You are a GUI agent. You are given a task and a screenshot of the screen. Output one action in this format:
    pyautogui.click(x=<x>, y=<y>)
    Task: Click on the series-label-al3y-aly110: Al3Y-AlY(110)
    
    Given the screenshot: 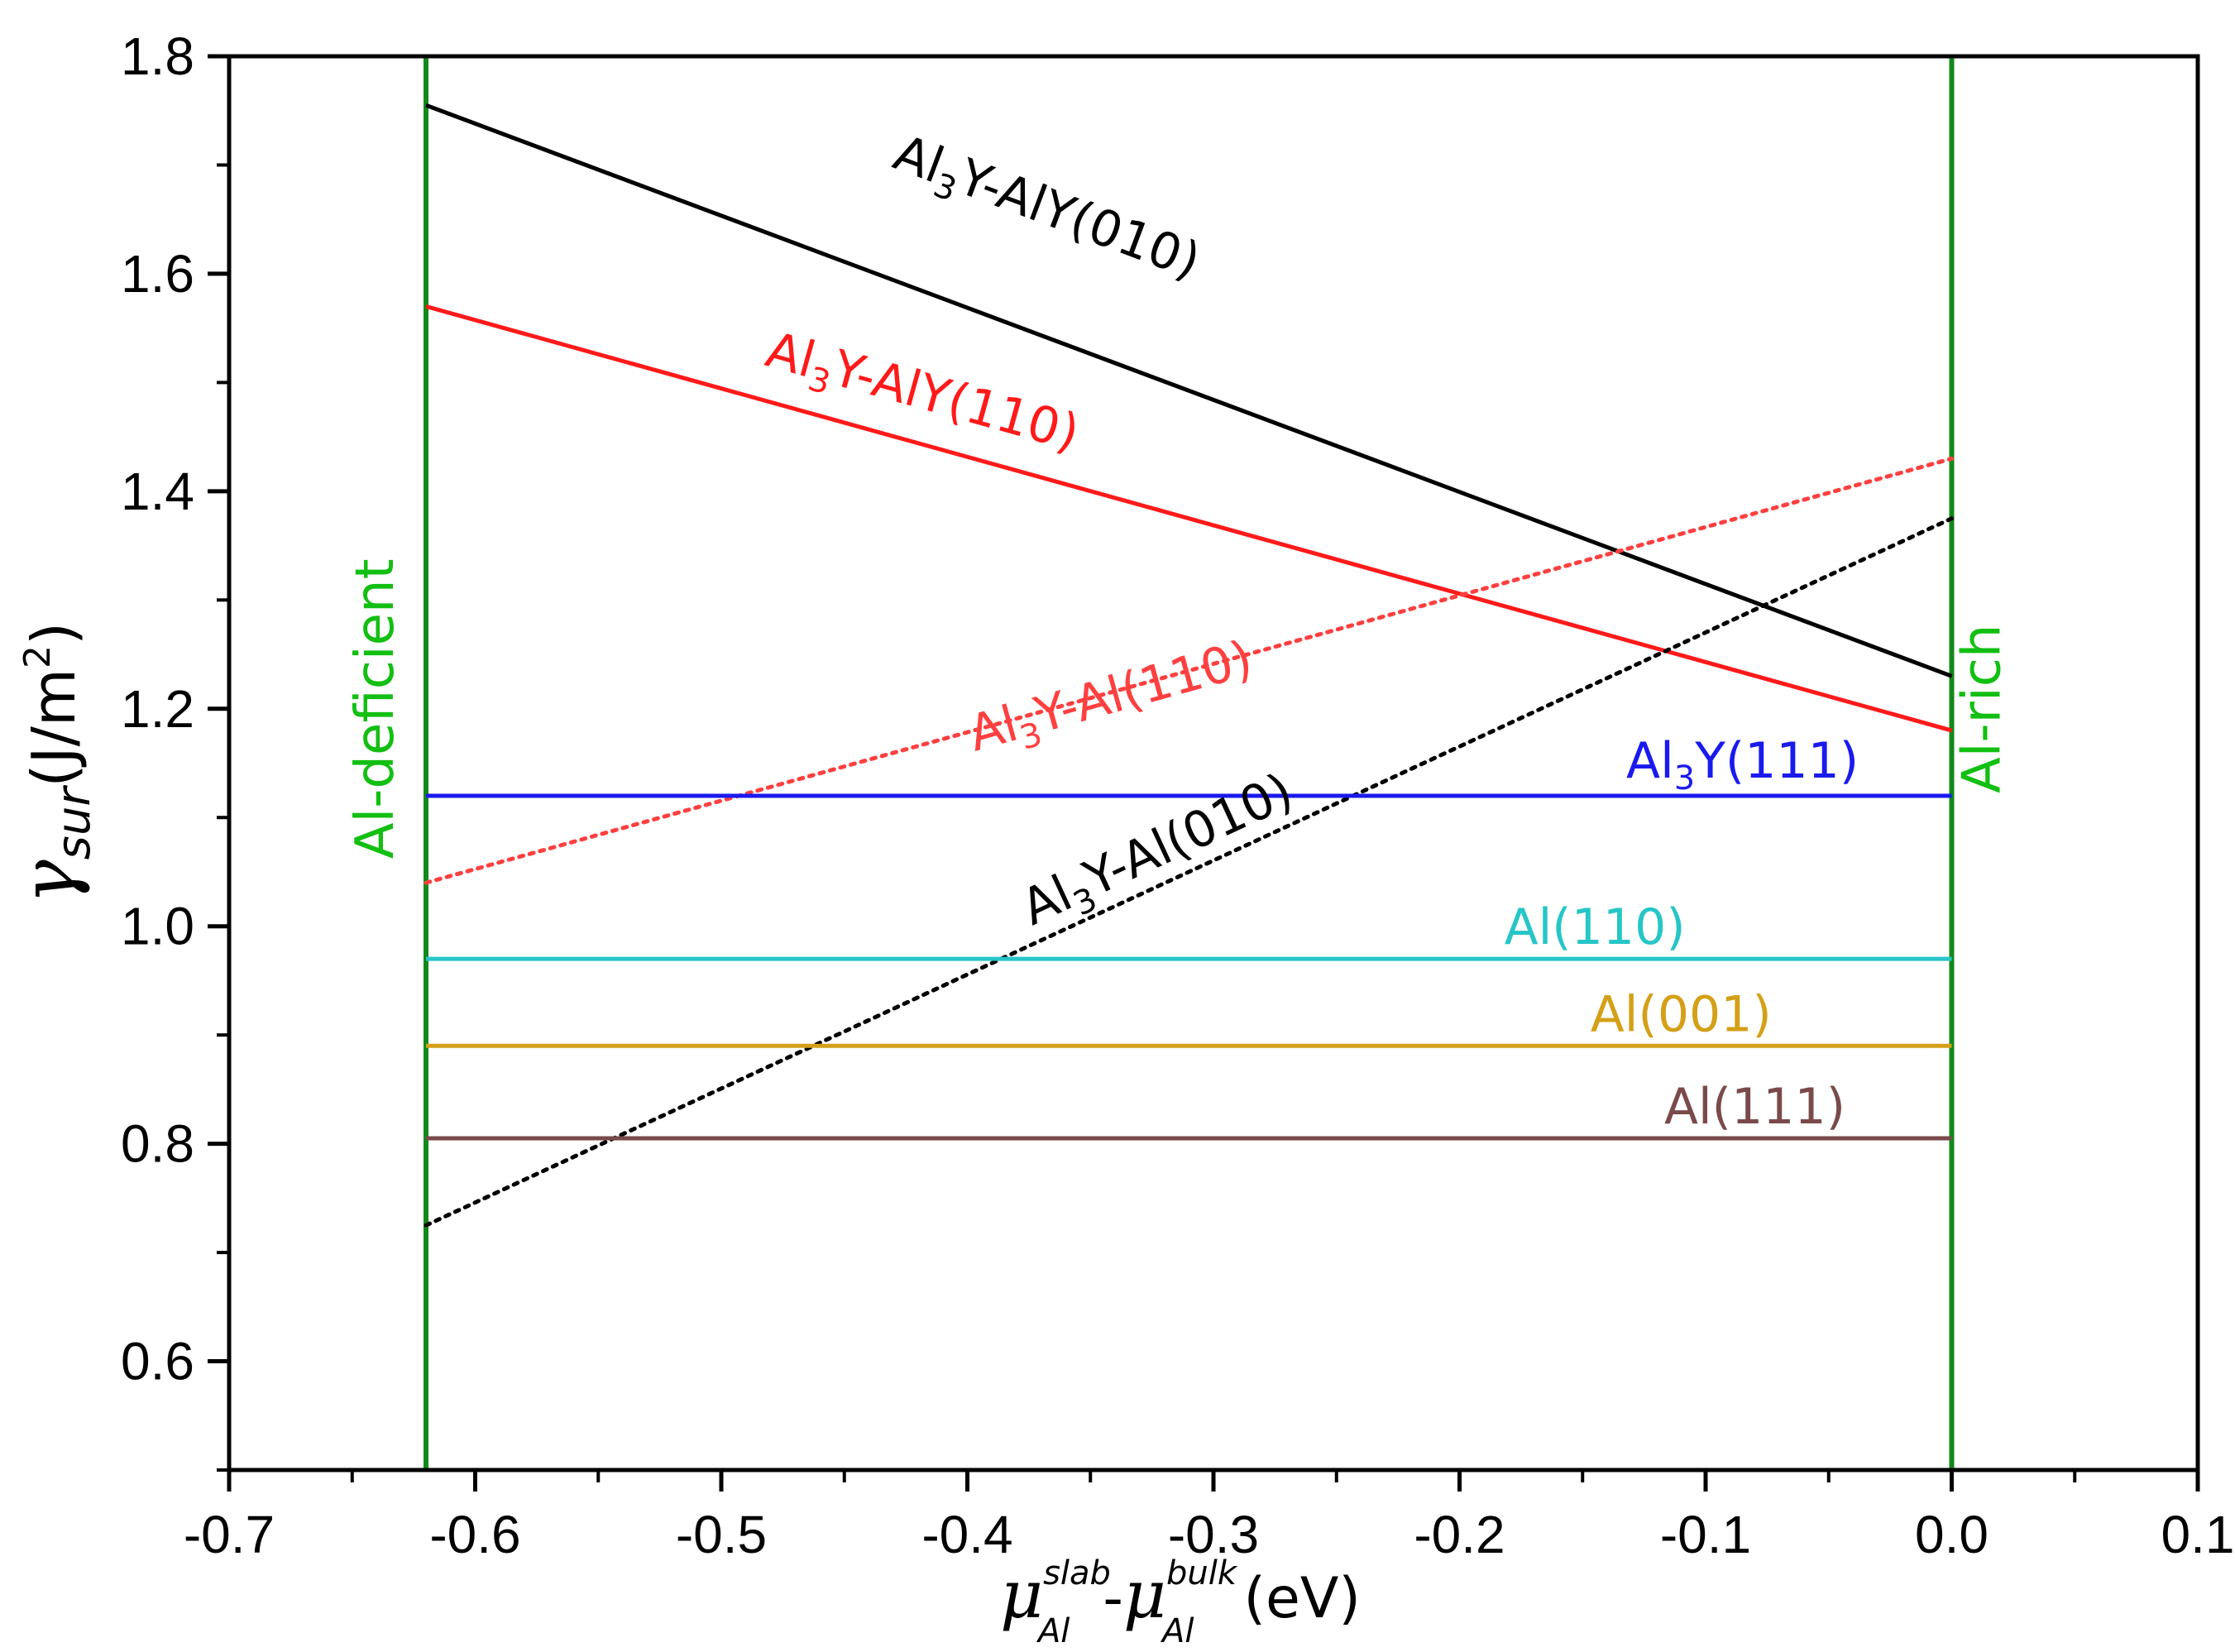 What is the action you would take?
    pyautogui.click(x=922, y=395)
    